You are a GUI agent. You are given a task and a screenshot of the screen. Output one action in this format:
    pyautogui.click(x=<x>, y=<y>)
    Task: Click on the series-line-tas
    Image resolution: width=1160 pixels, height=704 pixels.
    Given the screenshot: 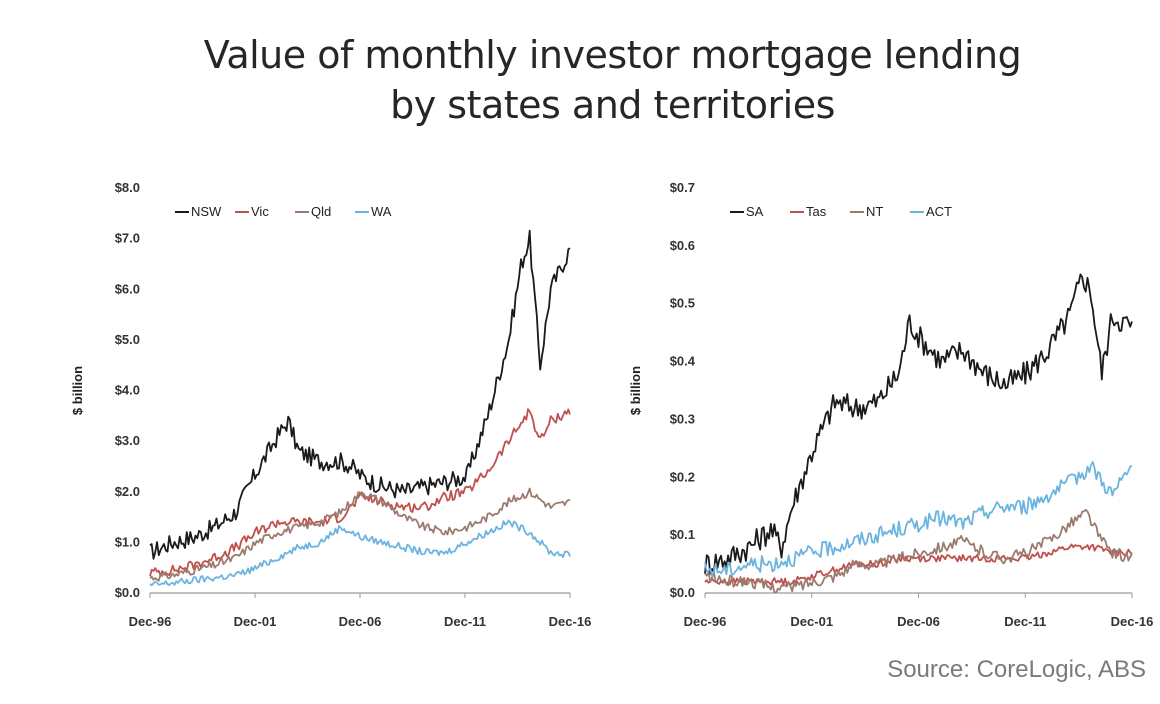 What is the action you would take?
    pyautogui.click(x=918, y=564)
    